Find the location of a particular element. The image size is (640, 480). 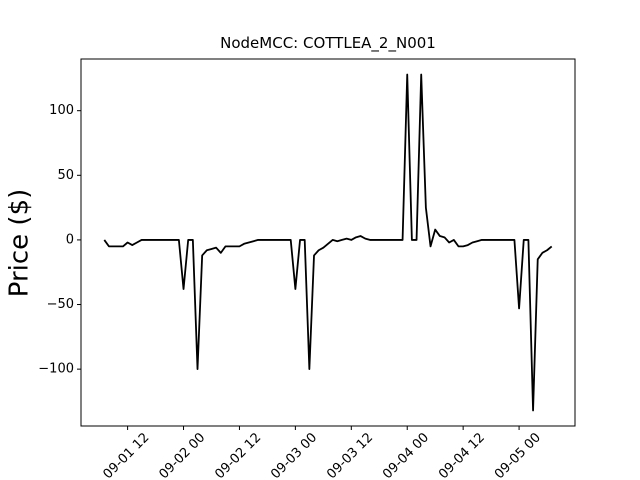

chart-title: NodeMCC: COTTLEA_2_N001 is located at coordinates (328, 43).